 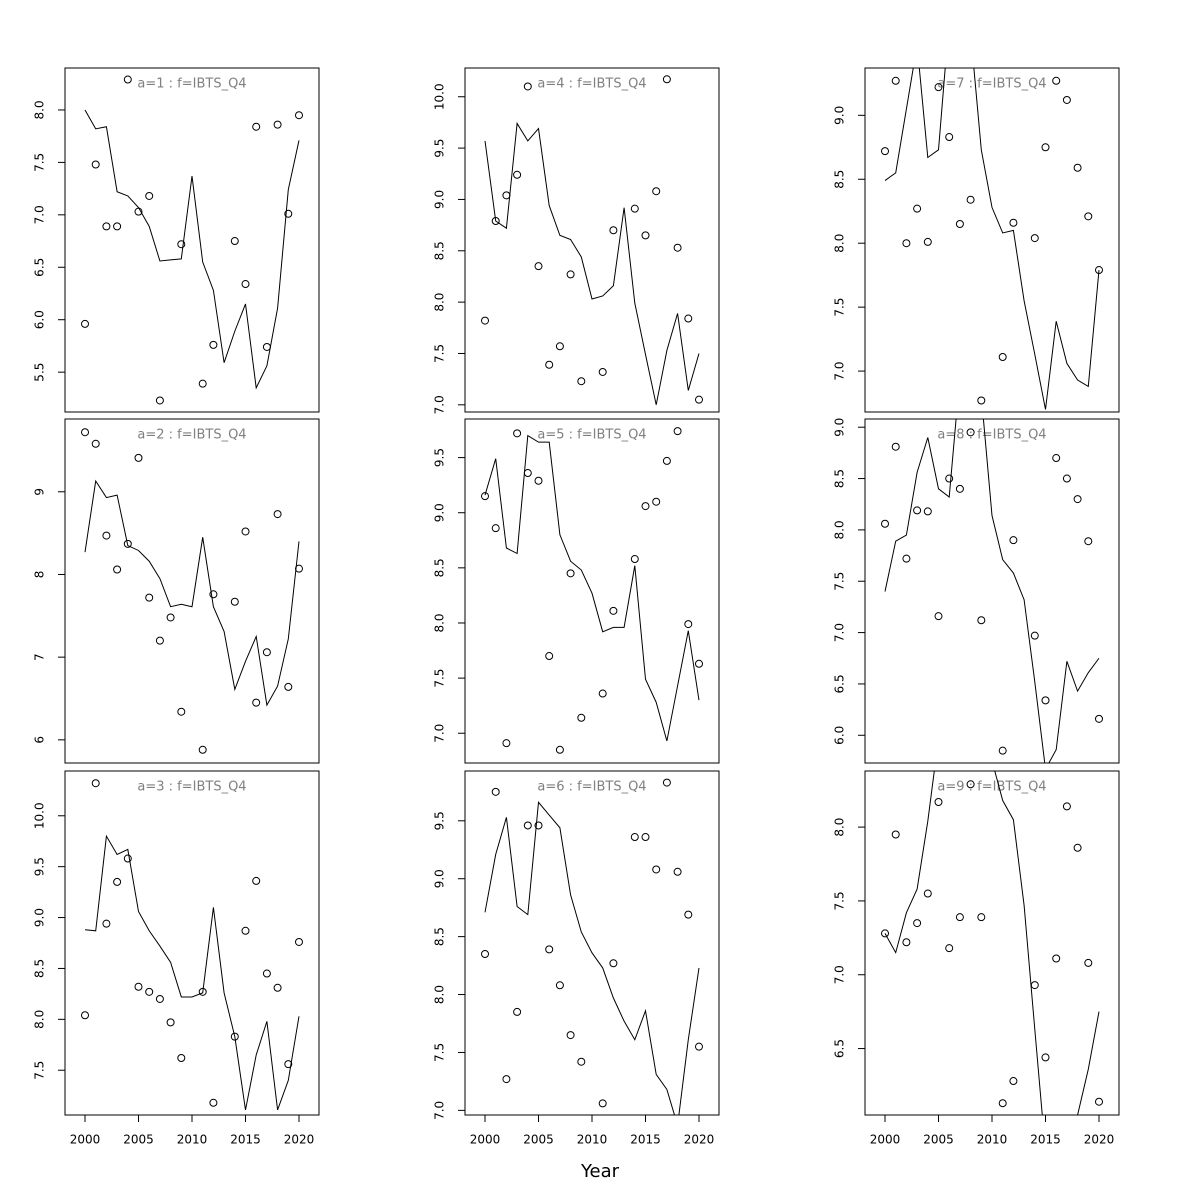 I want to click on panel-title: a=6 : f=IBTS_Q4, so click(x=591, y=787).